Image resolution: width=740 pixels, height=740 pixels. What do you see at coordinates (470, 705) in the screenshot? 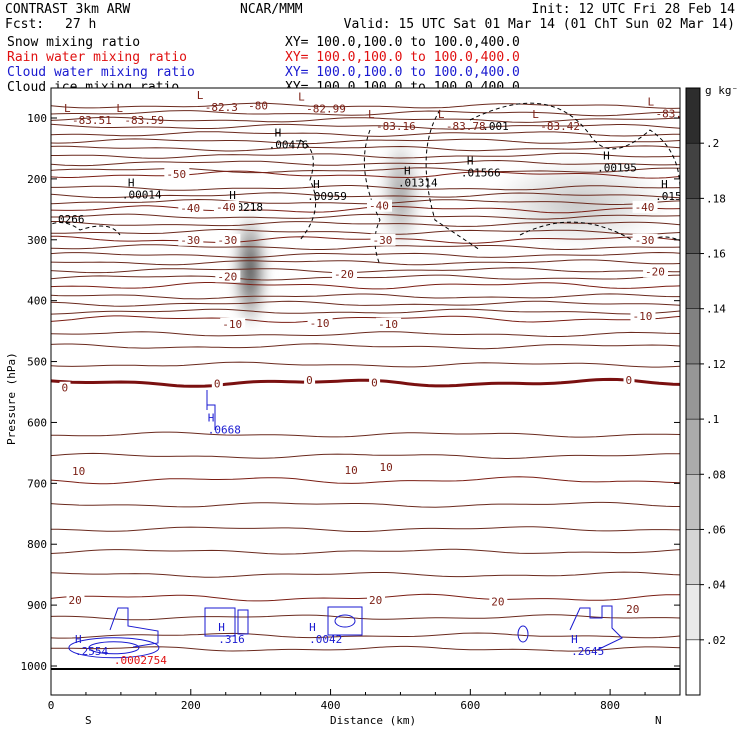
I see `x-tick-label: 600` at bounding box center [470, 705].